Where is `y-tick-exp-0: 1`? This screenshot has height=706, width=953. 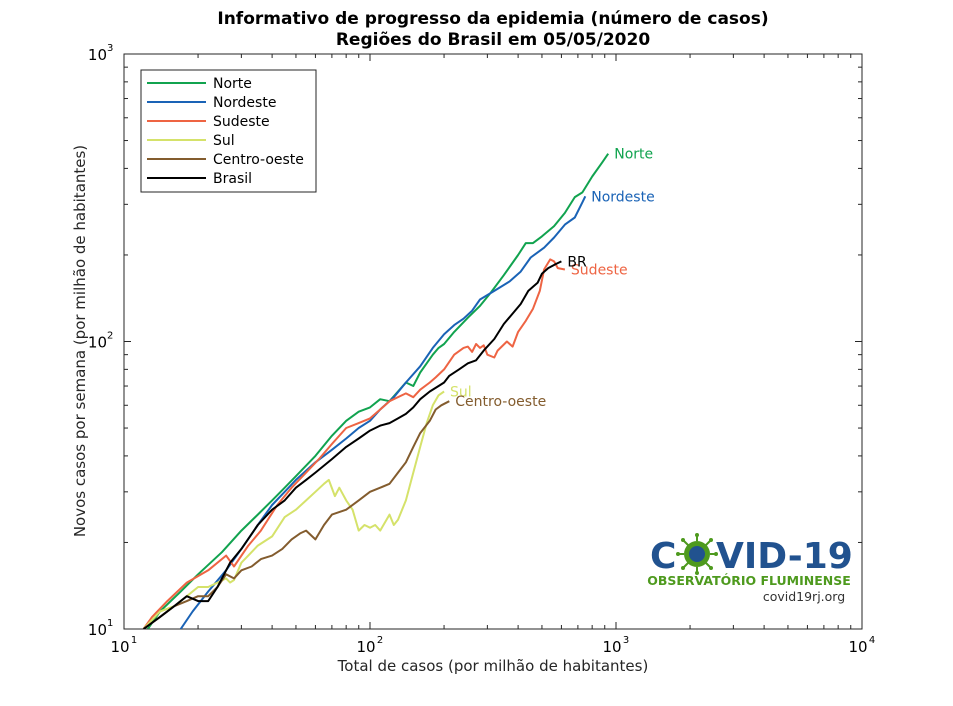
y-tick-exp-0: 1 is located at coordinates (110, 623).